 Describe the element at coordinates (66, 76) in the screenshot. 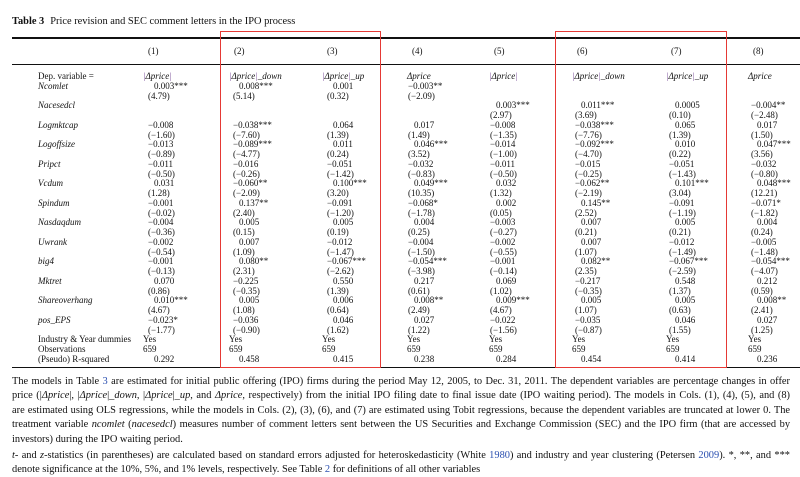

I see `dep-variable-label: Dep. variable =` at that location.